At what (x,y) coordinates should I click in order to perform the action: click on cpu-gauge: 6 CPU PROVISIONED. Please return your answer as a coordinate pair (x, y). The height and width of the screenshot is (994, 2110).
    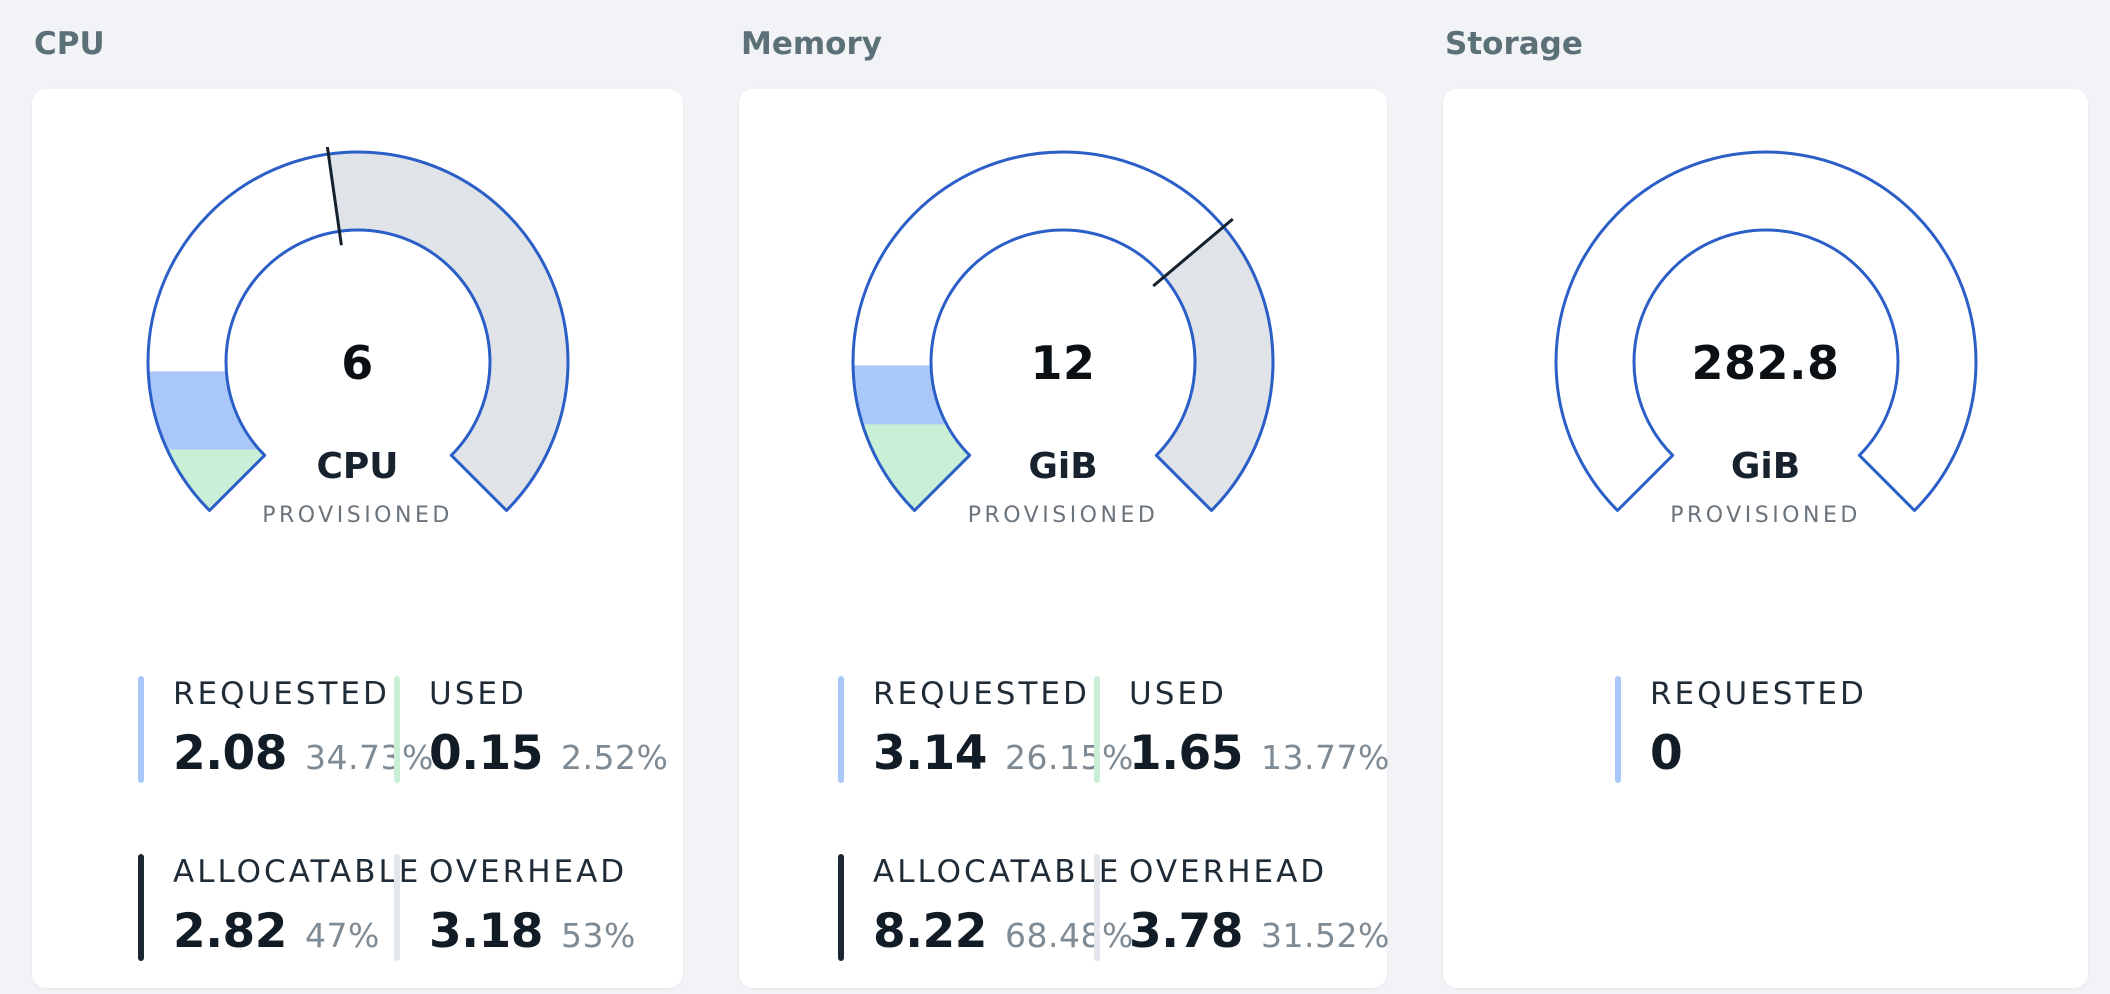
    Looking at the image, I should click on (358, 362).